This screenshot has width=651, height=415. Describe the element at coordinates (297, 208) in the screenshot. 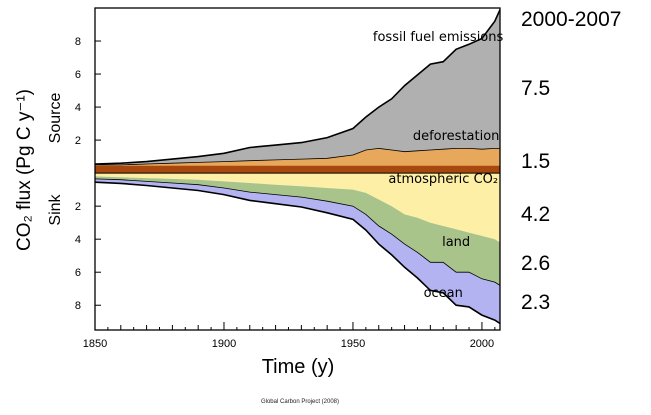

I see `area-atmospheric` at that location.